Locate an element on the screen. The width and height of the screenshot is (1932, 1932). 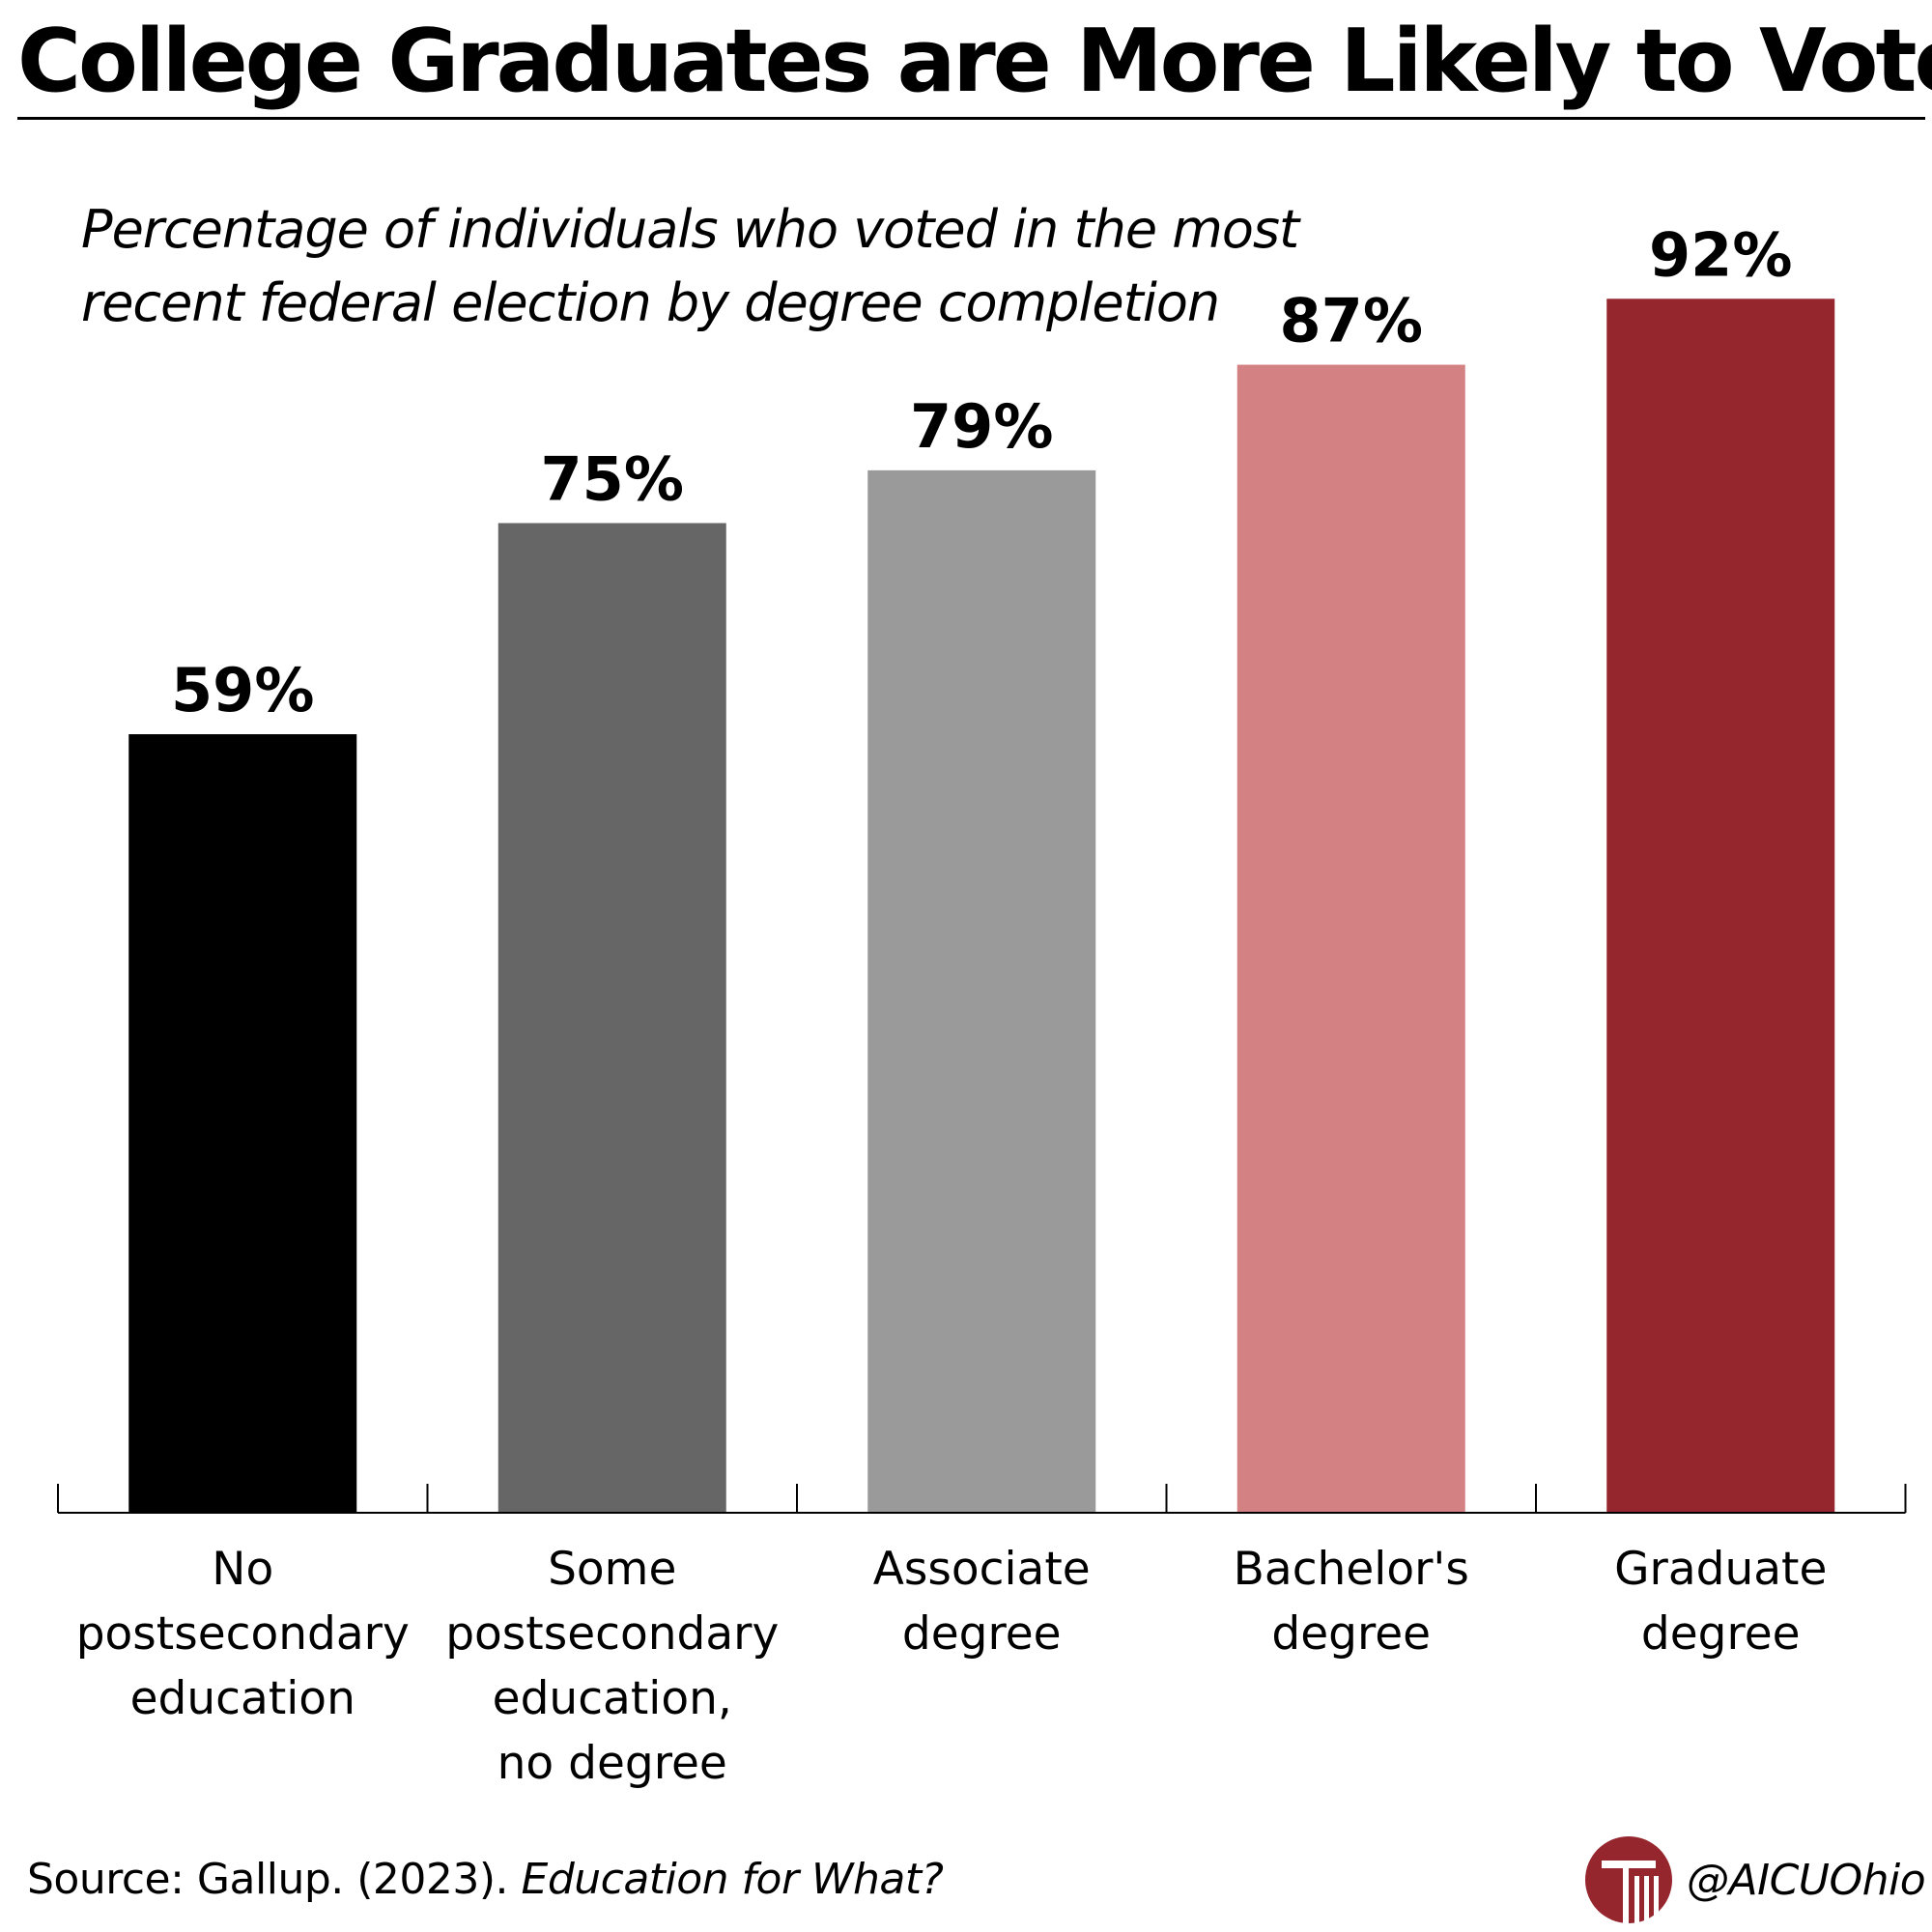
aicu-column-logo-icon is located at coordinates (1628, 1880).